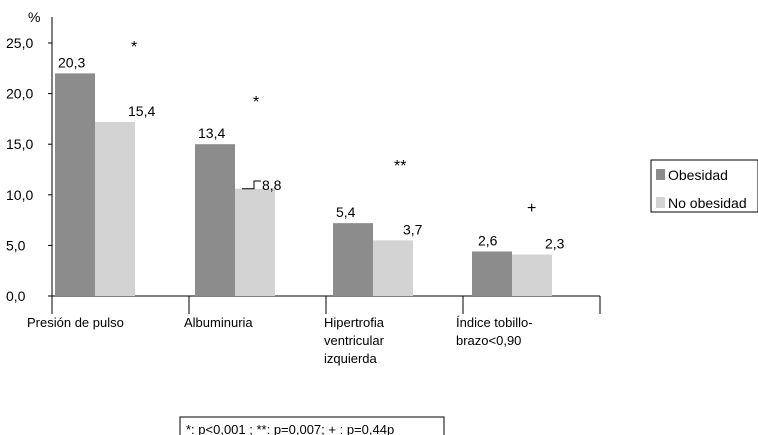 The image size is (758, 435). I want to click on y-tick-label: 25,0, so click(19, 43).